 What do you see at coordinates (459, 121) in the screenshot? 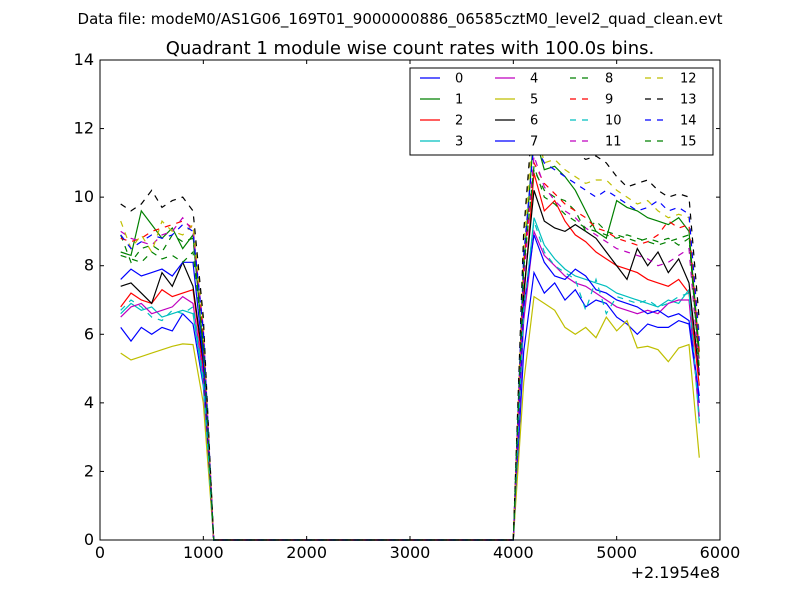
I see `legend-label-2: 2` at bounding box center [459, 121].